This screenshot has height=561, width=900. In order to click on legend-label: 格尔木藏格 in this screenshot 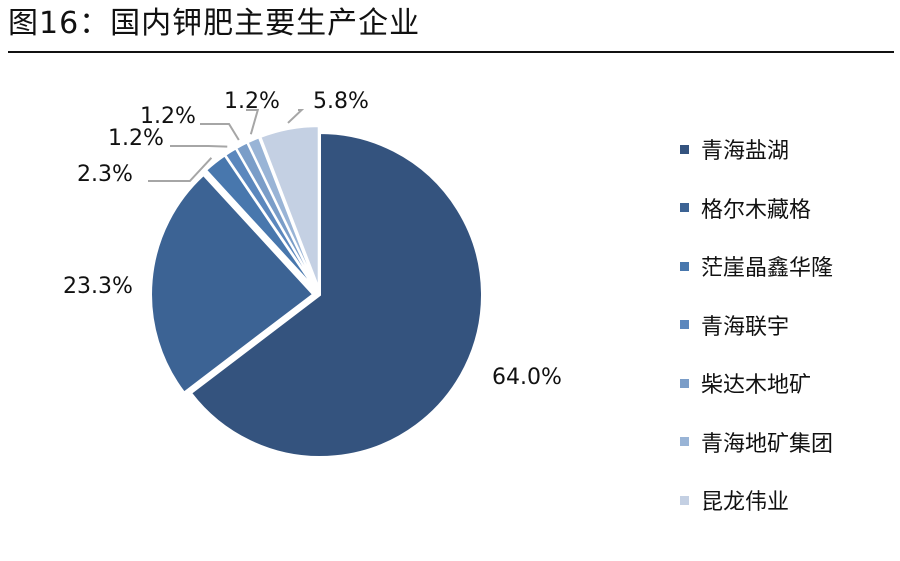, I will do `click(756, 210)`.